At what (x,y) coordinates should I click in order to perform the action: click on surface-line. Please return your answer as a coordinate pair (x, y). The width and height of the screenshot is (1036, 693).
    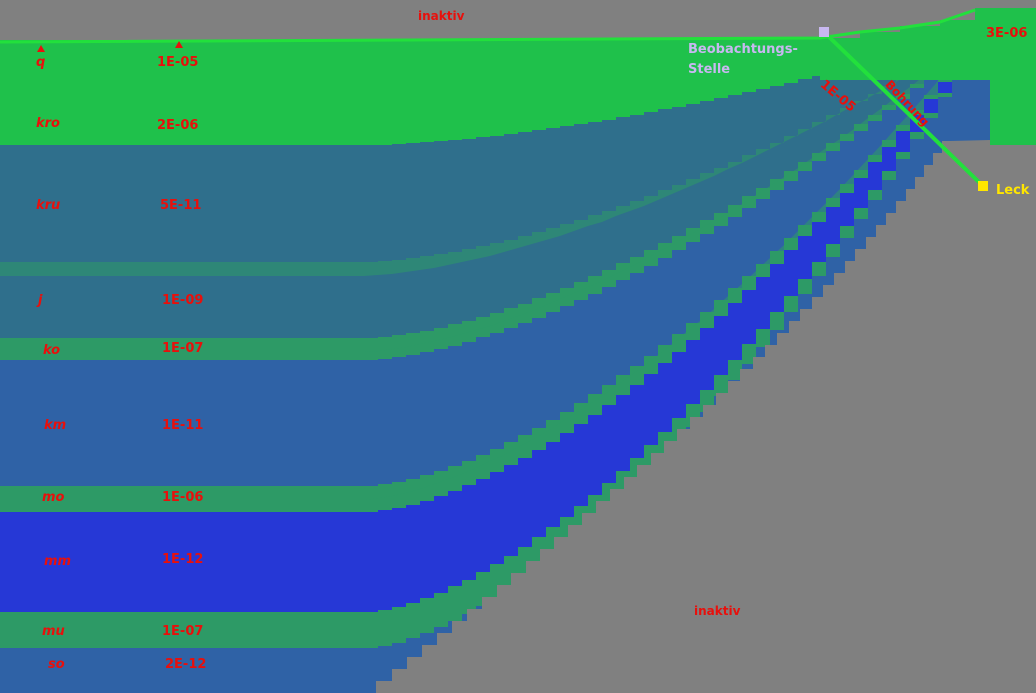
    Looking at the image, I should click on (488, 26).